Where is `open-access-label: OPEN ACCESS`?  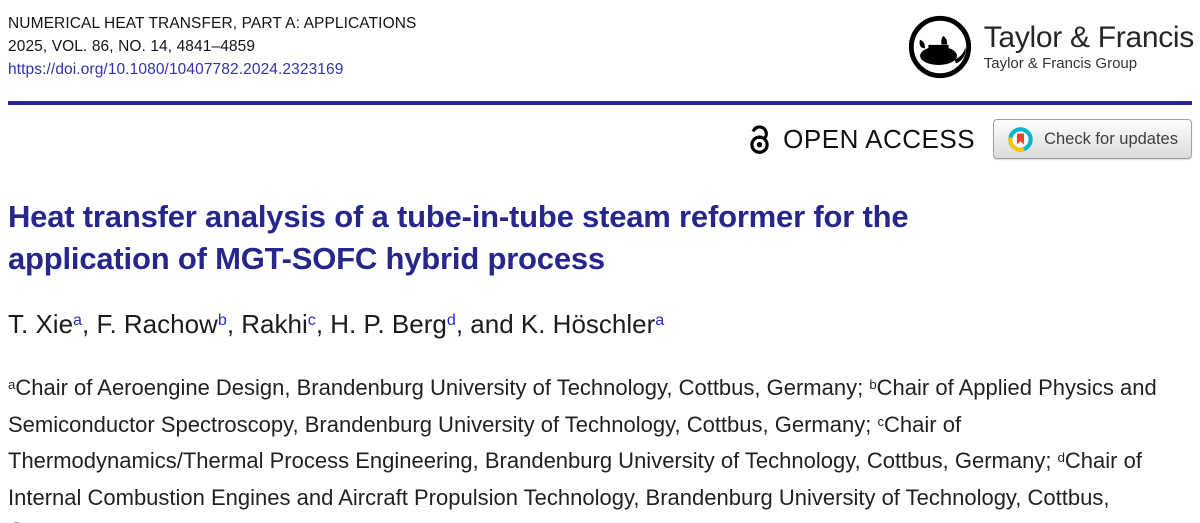
open-access-label: OPEN ACCESS is located at coordinates (879, 138).